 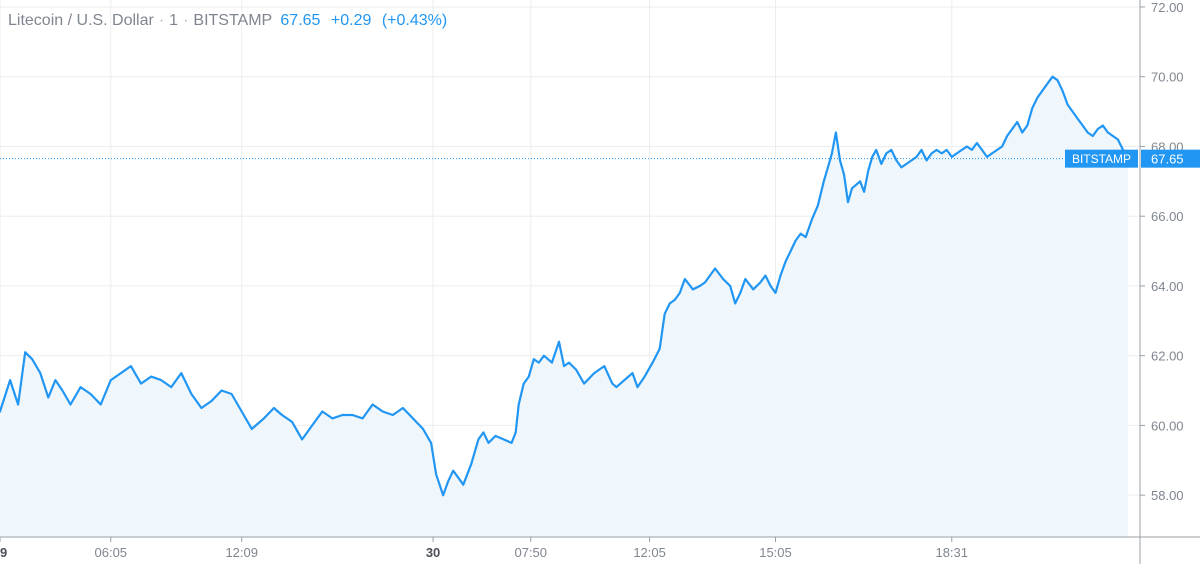 I want to click on time-tick-label: 06:05, so click(x=111, y=552).